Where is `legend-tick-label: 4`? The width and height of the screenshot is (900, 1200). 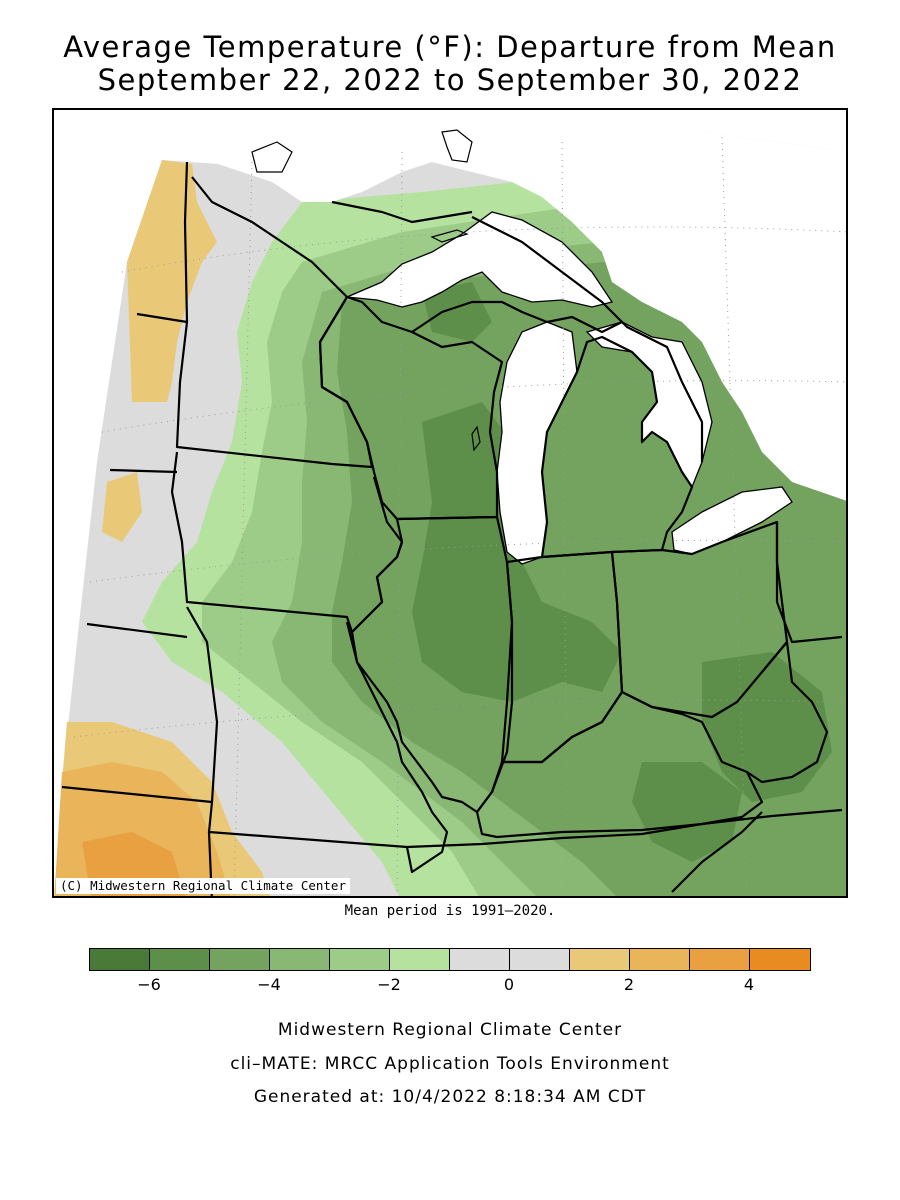
legend-tick-label: 4 is located at coordinates (749, 984).